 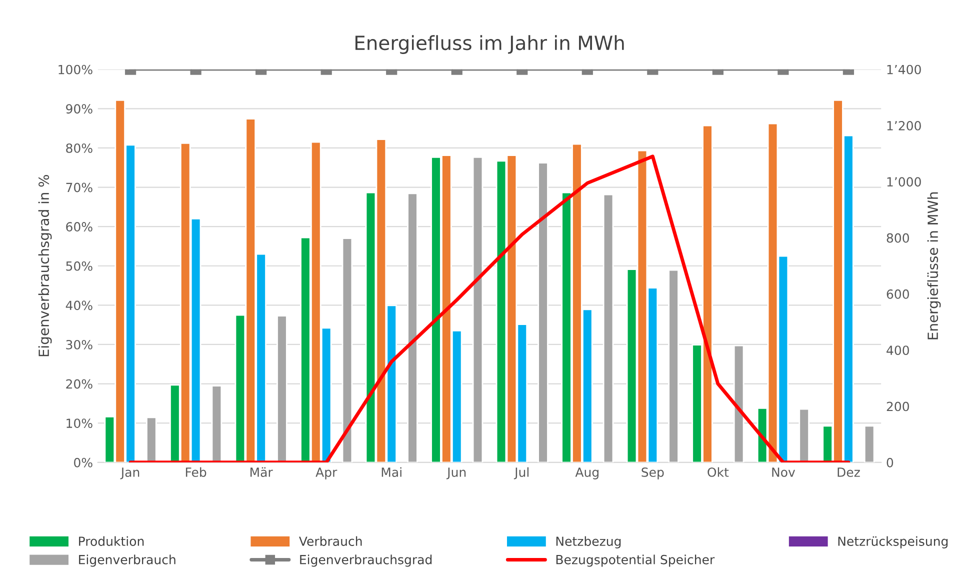 What do you see at coordinates (718, 472) in the screenshot?
I see `x-tick-label: Okt` at bounding box center [718, 472].